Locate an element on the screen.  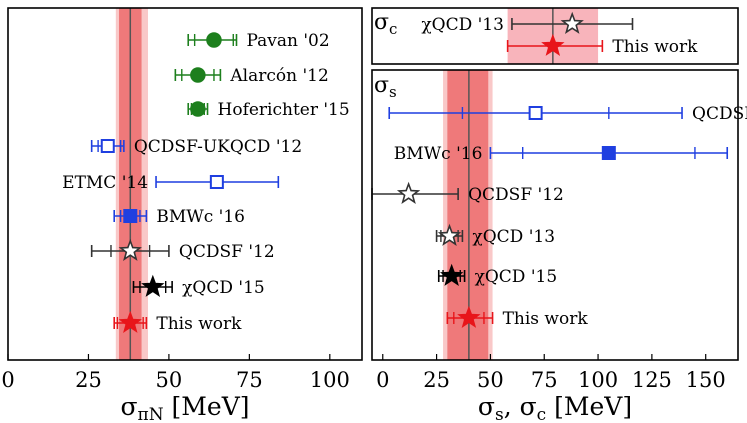
panel-frame is located at coordinates (555, 36).